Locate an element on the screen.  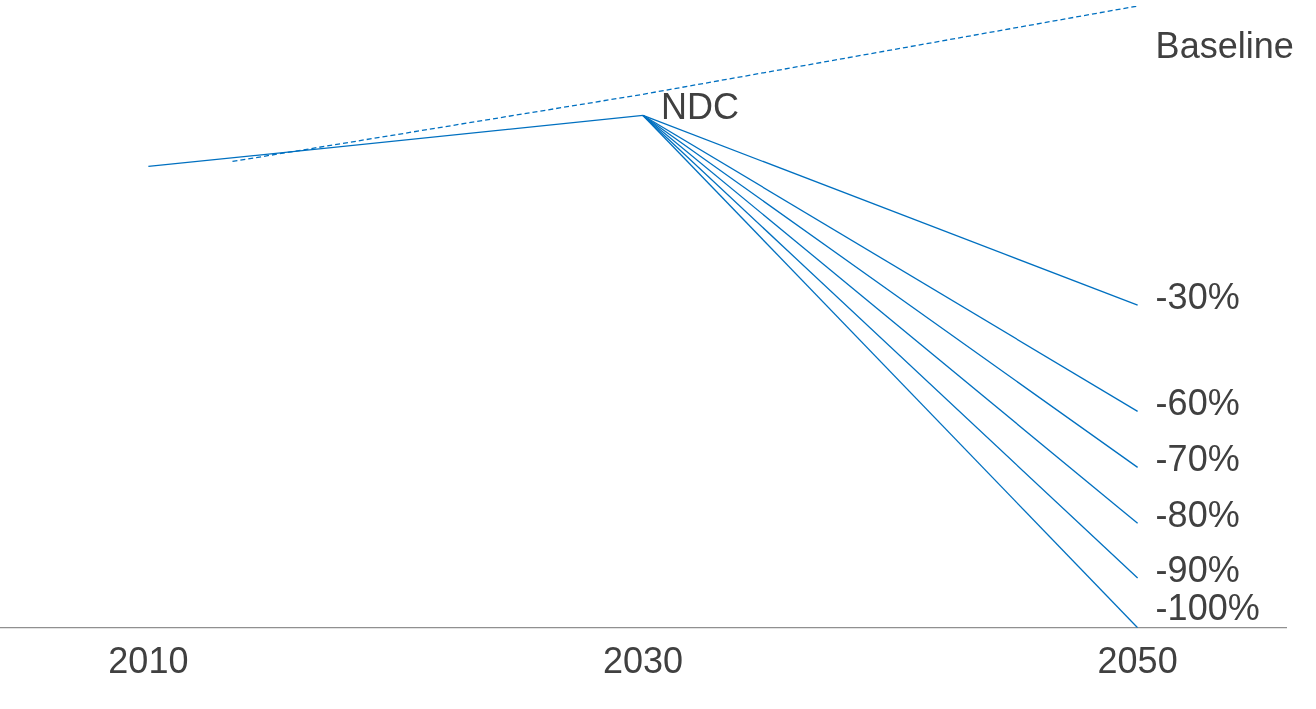
x-tick-label: 2050 is located at coordinates (1137, 661).